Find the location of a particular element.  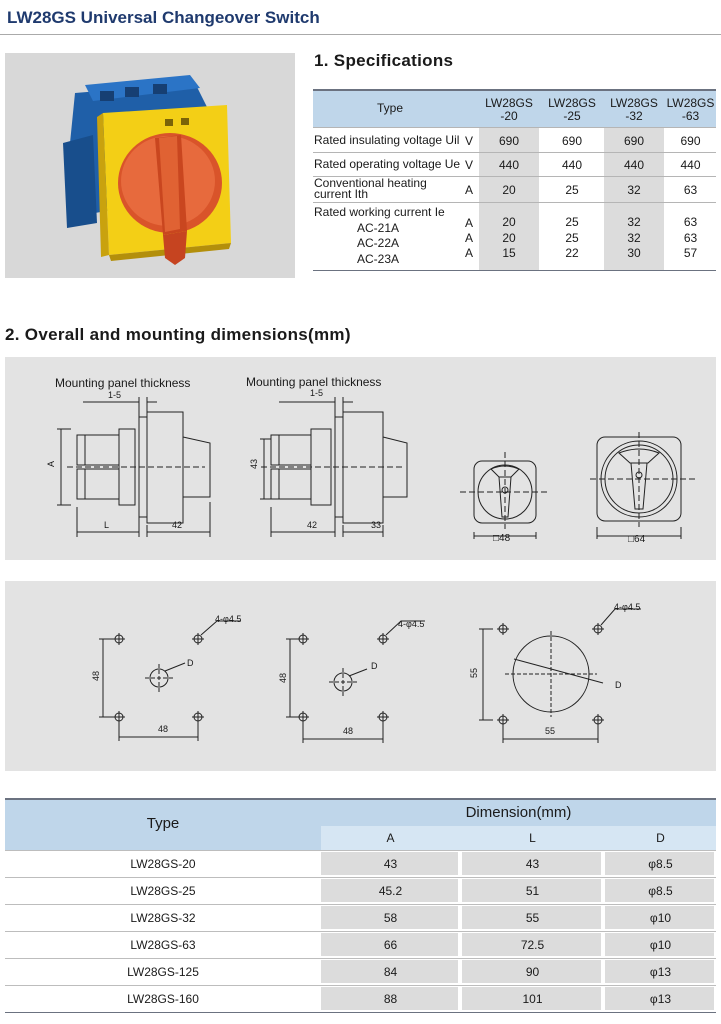

model-header: LW28GS -63 is located at coordinates (690, 109).